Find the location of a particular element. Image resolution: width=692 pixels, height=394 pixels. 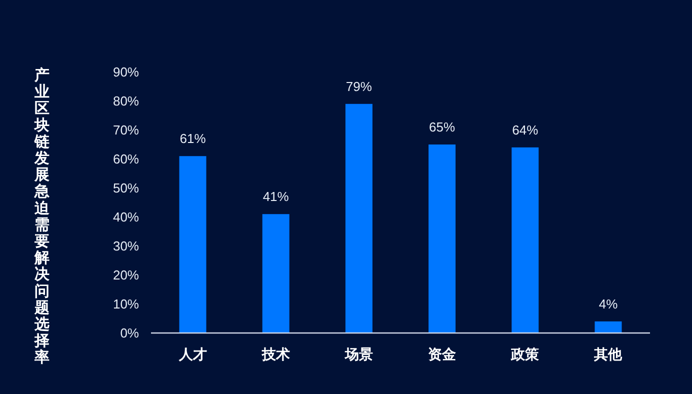

y-tick-label: 30% is located at coordinates (126, 246).